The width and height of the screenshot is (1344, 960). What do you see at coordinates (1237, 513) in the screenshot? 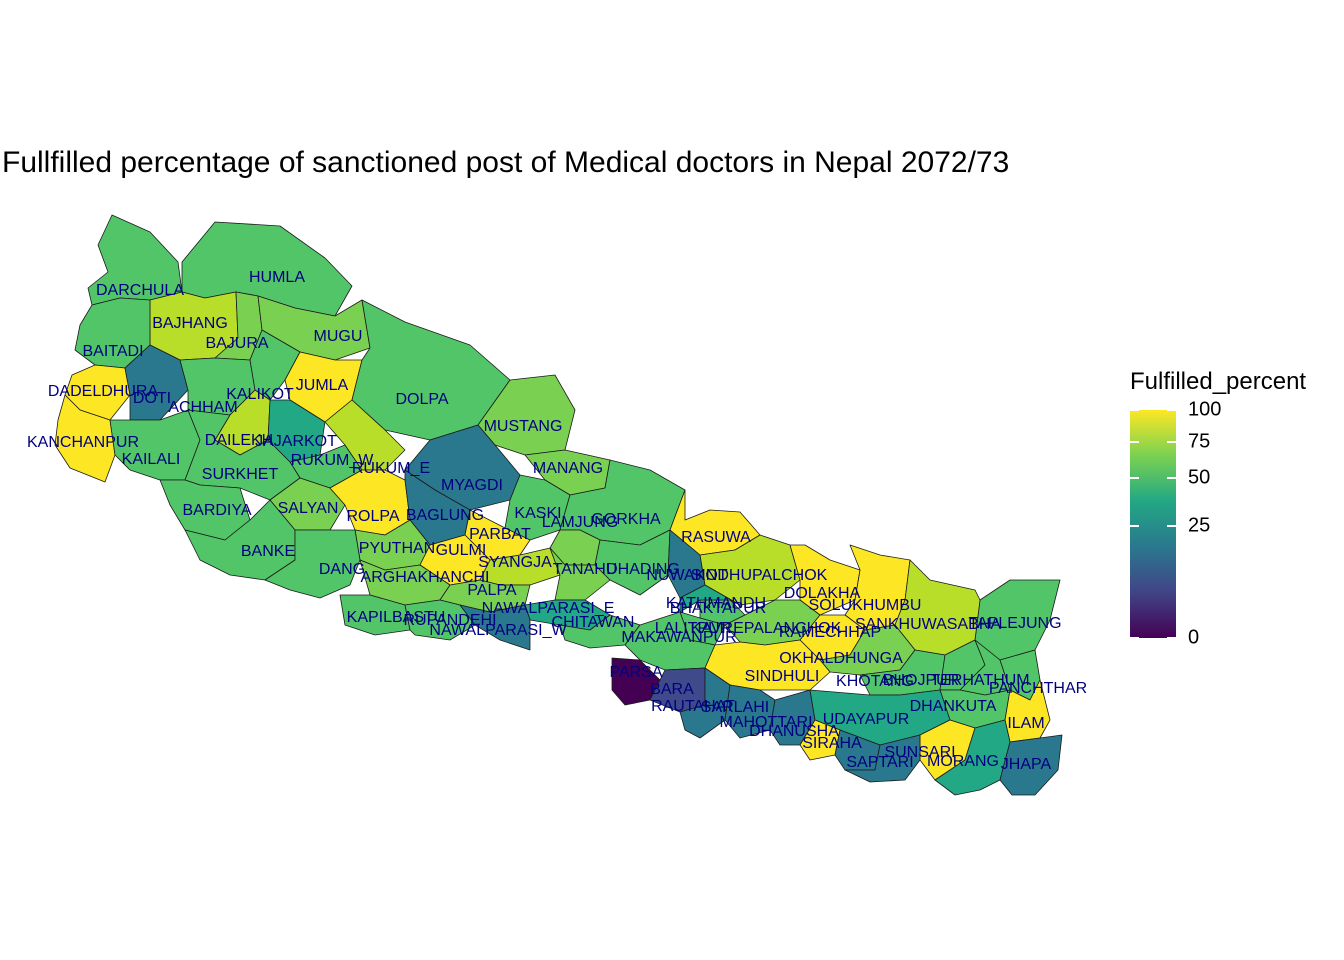
I see `color-legend: Fulfilled_percent 100 75 50 25 0` at bounding box center [1237, 513].